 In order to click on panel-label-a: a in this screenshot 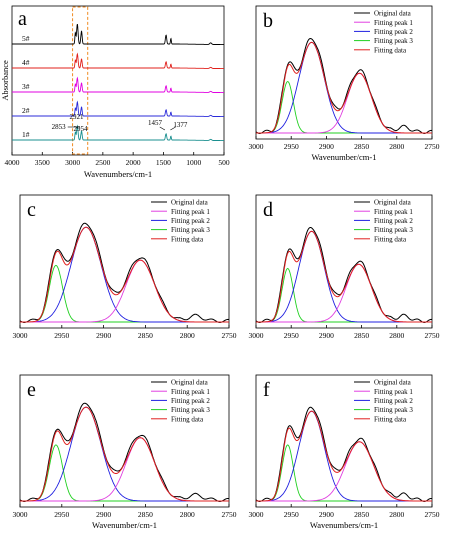, I will do `click(22, 19)`.